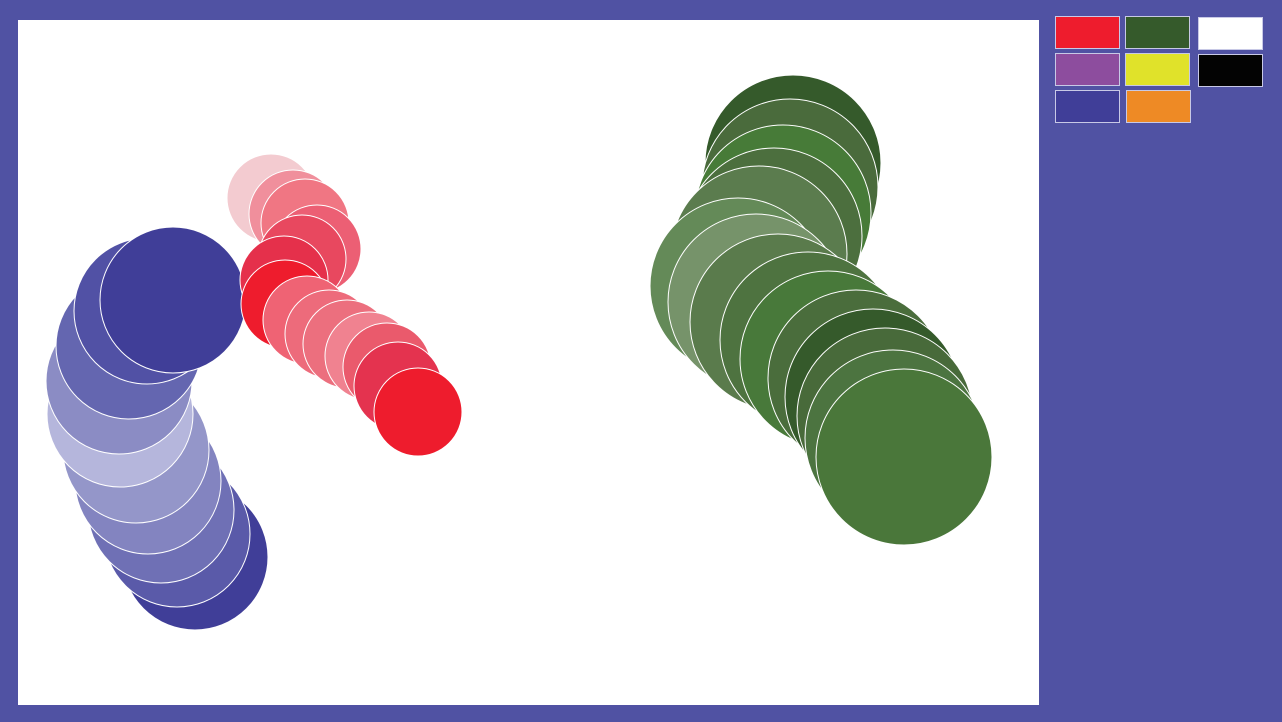 This screenshot has width=1282, height=722. Describe the element at coordinates (1087, 69) in the screenshot. I see `swatch-purple` at that location.